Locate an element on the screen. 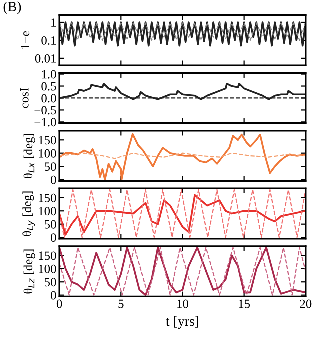 The image size is (322, 341). y-tick-label: 1 is located at coordinates (54, 22).